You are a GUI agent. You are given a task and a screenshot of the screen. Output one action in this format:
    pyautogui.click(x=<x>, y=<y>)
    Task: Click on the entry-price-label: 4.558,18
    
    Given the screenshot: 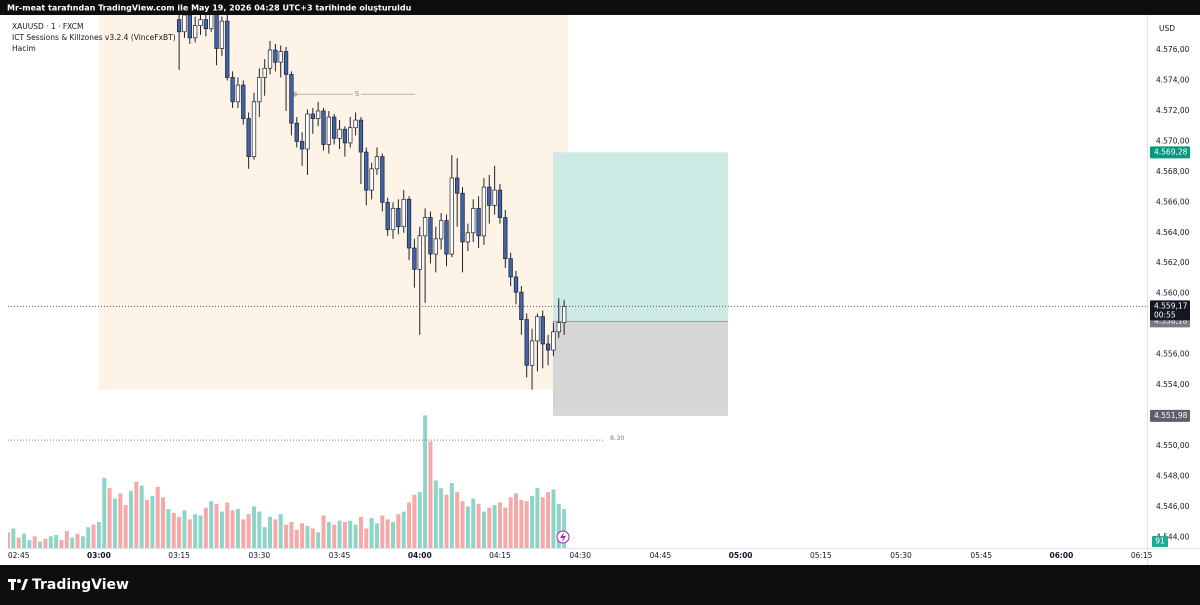 What is the action you would take?
    pyautogui.click(x=1171, y=320)
    